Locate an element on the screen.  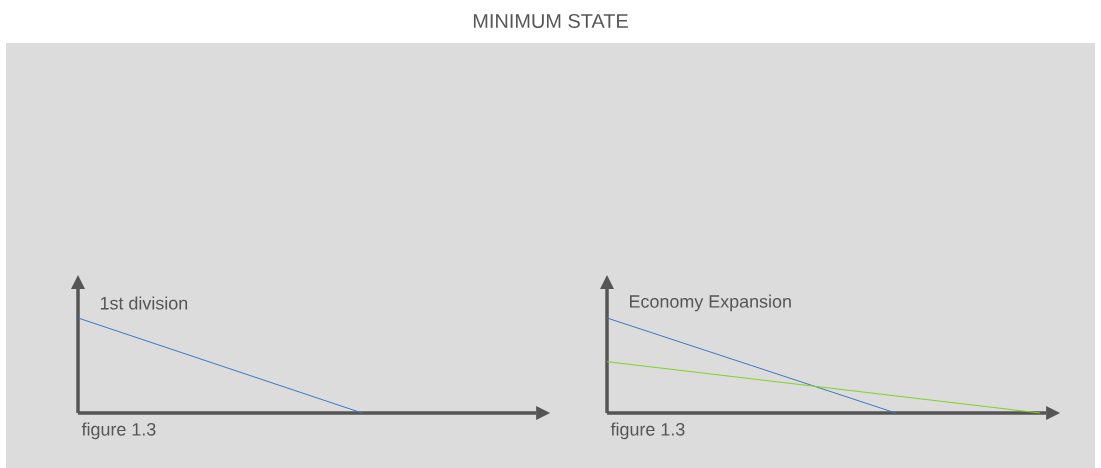
chart-title: MINIMUM STATE is located at coordinates (550, 21).